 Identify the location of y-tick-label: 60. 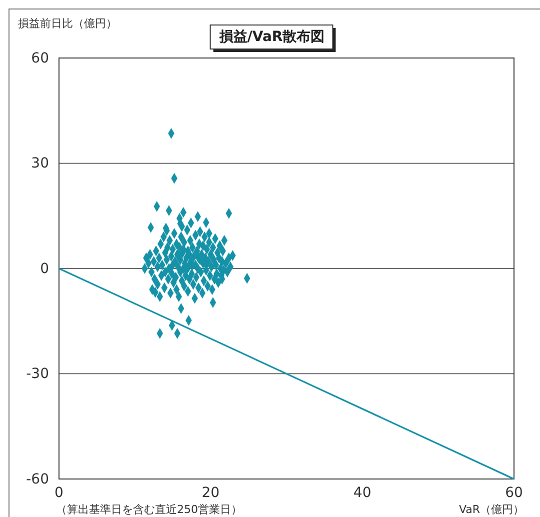
(40, 58).